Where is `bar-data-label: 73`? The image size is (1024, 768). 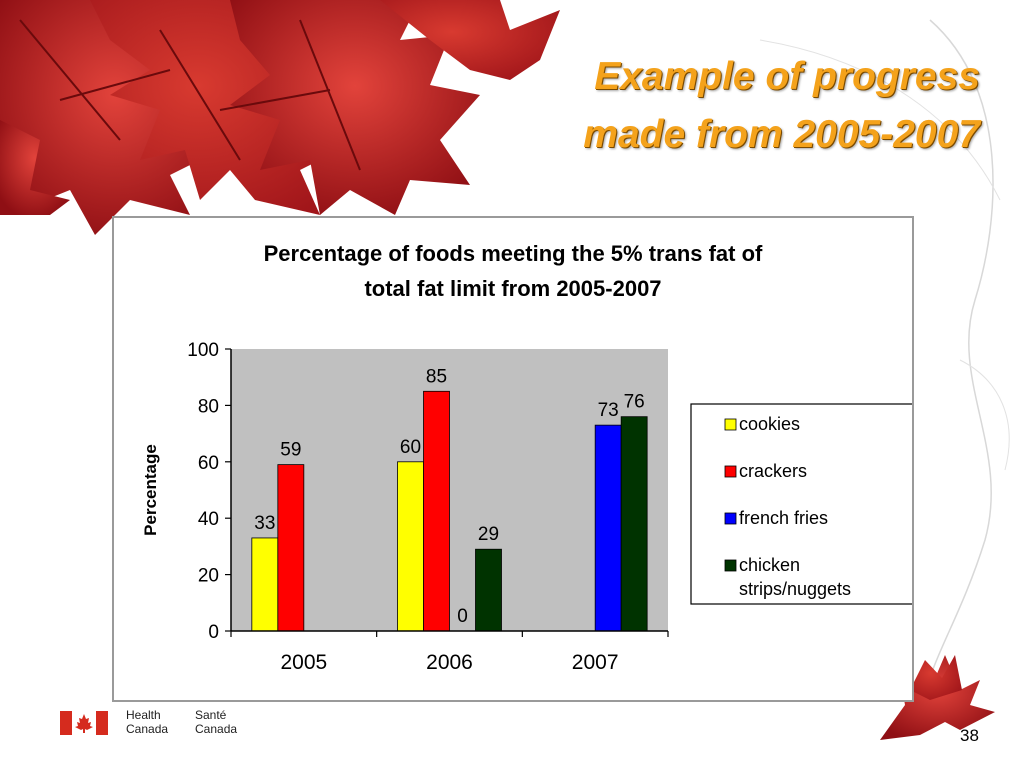 bar-data-label: 73 is located at coordinates (608, 410).